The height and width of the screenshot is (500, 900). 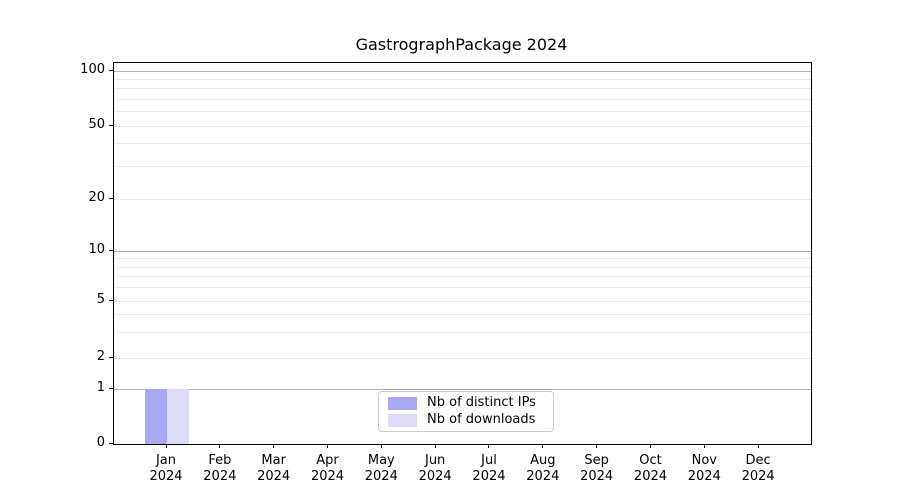 What do you see at coordinates (92, 69) in the screenshot?
I see `y-tick-label: 100` at bounding box center [92, 69].